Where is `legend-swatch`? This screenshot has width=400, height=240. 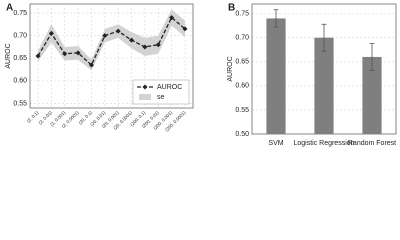 legend-swatch is located at coordinates (145, 97).